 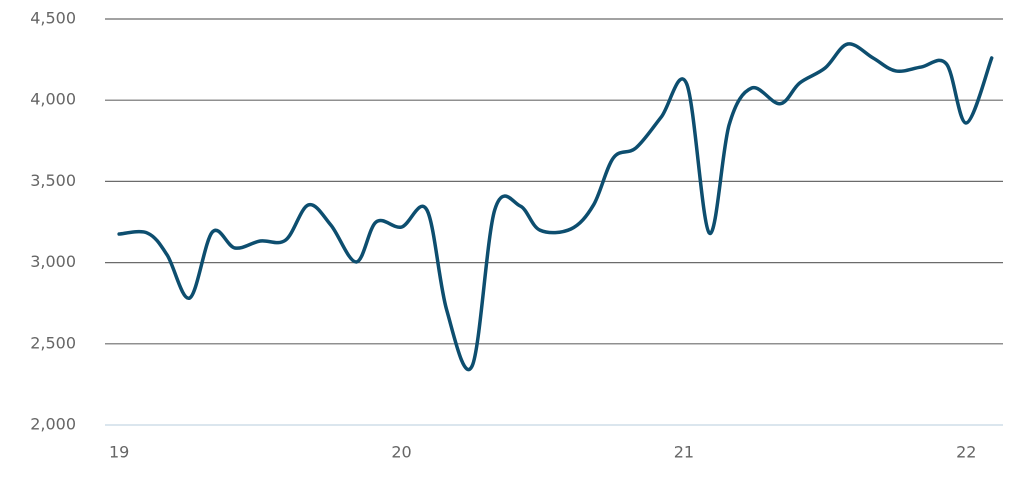 I want to click on x-tick-label: 20, so click(x=401, y=452).